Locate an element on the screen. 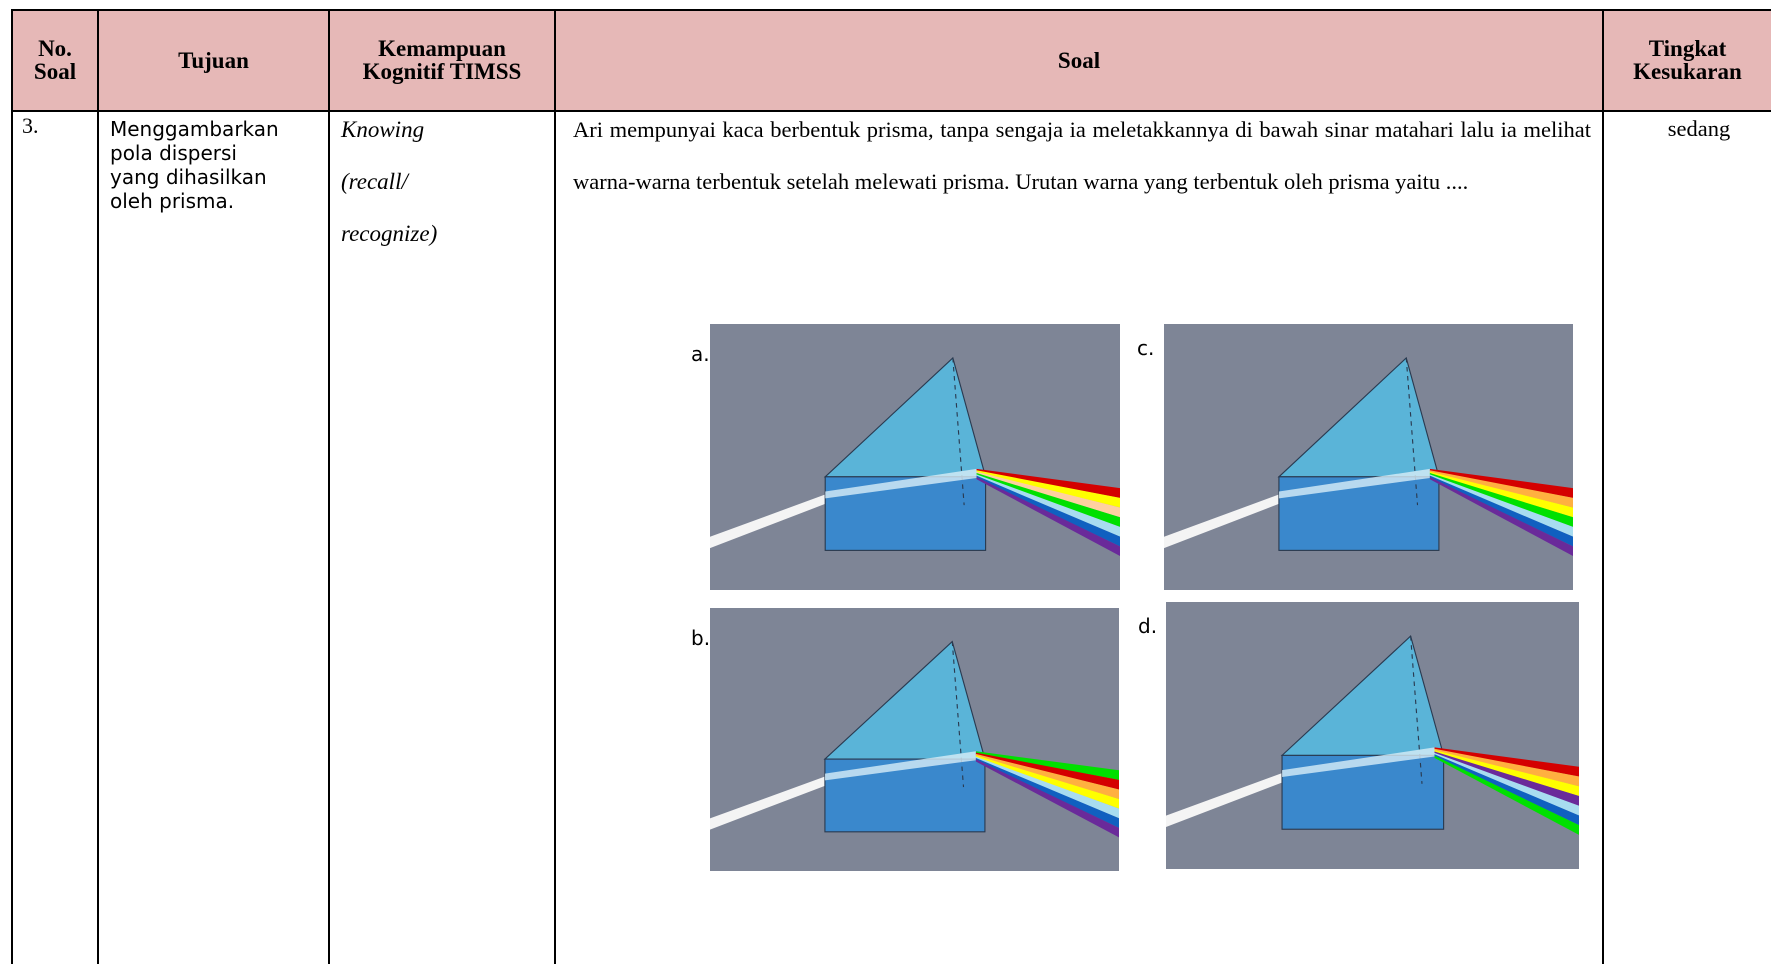  header-text: Kemampuan Kognitif TIMSS is located at coordinates (442, 60).